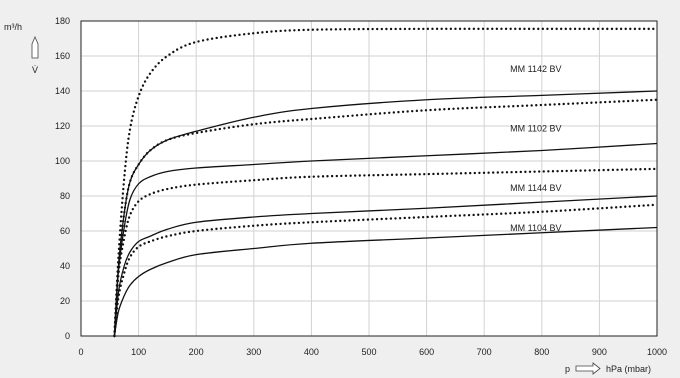 This screenshot has width=680, height=378. What do you see at coordinates (62, 126) in the screenshot?
I see `y-tick-label: 120` at bounding box center [62, 126].